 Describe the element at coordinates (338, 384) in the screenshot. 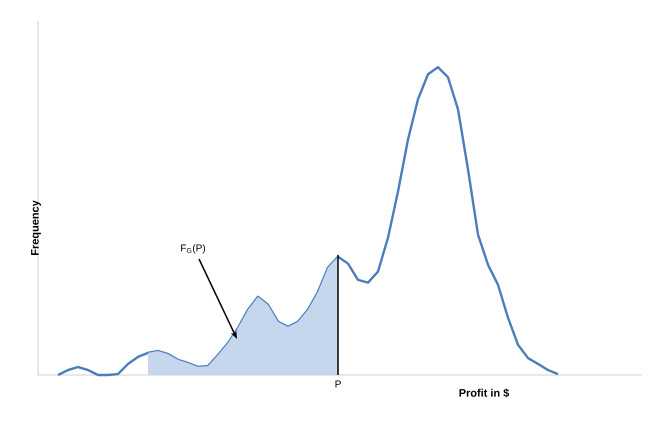

I see `text: P` at that location.